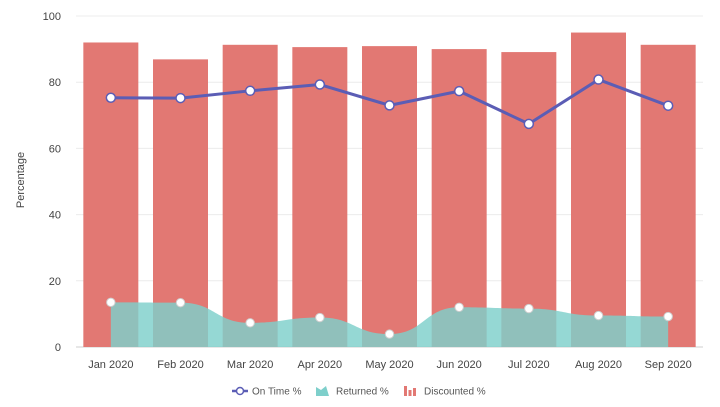 Image resolution: width=720 pixels, height=407 pixels. I want to click on y-tick-label: 20, so click(55, 282).